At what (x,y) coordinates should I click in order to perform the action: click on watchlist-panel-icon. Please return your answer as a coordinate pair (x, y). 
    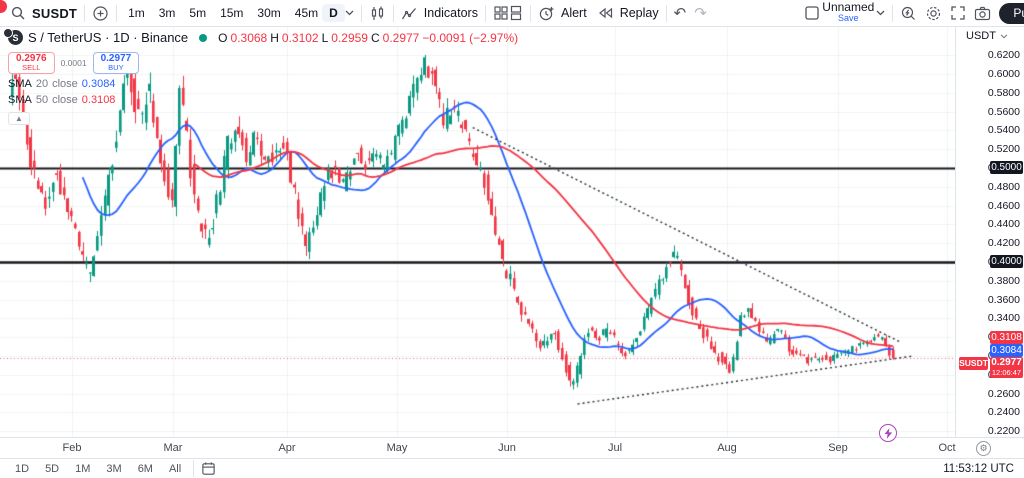
    Looking at the image, I should click on (812, 13).